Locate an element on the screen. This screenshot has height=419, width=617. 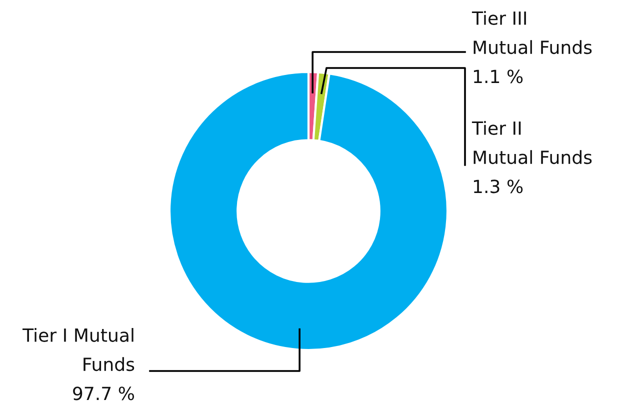
data-label: 1.3 % is located at coordinates (498, 187).